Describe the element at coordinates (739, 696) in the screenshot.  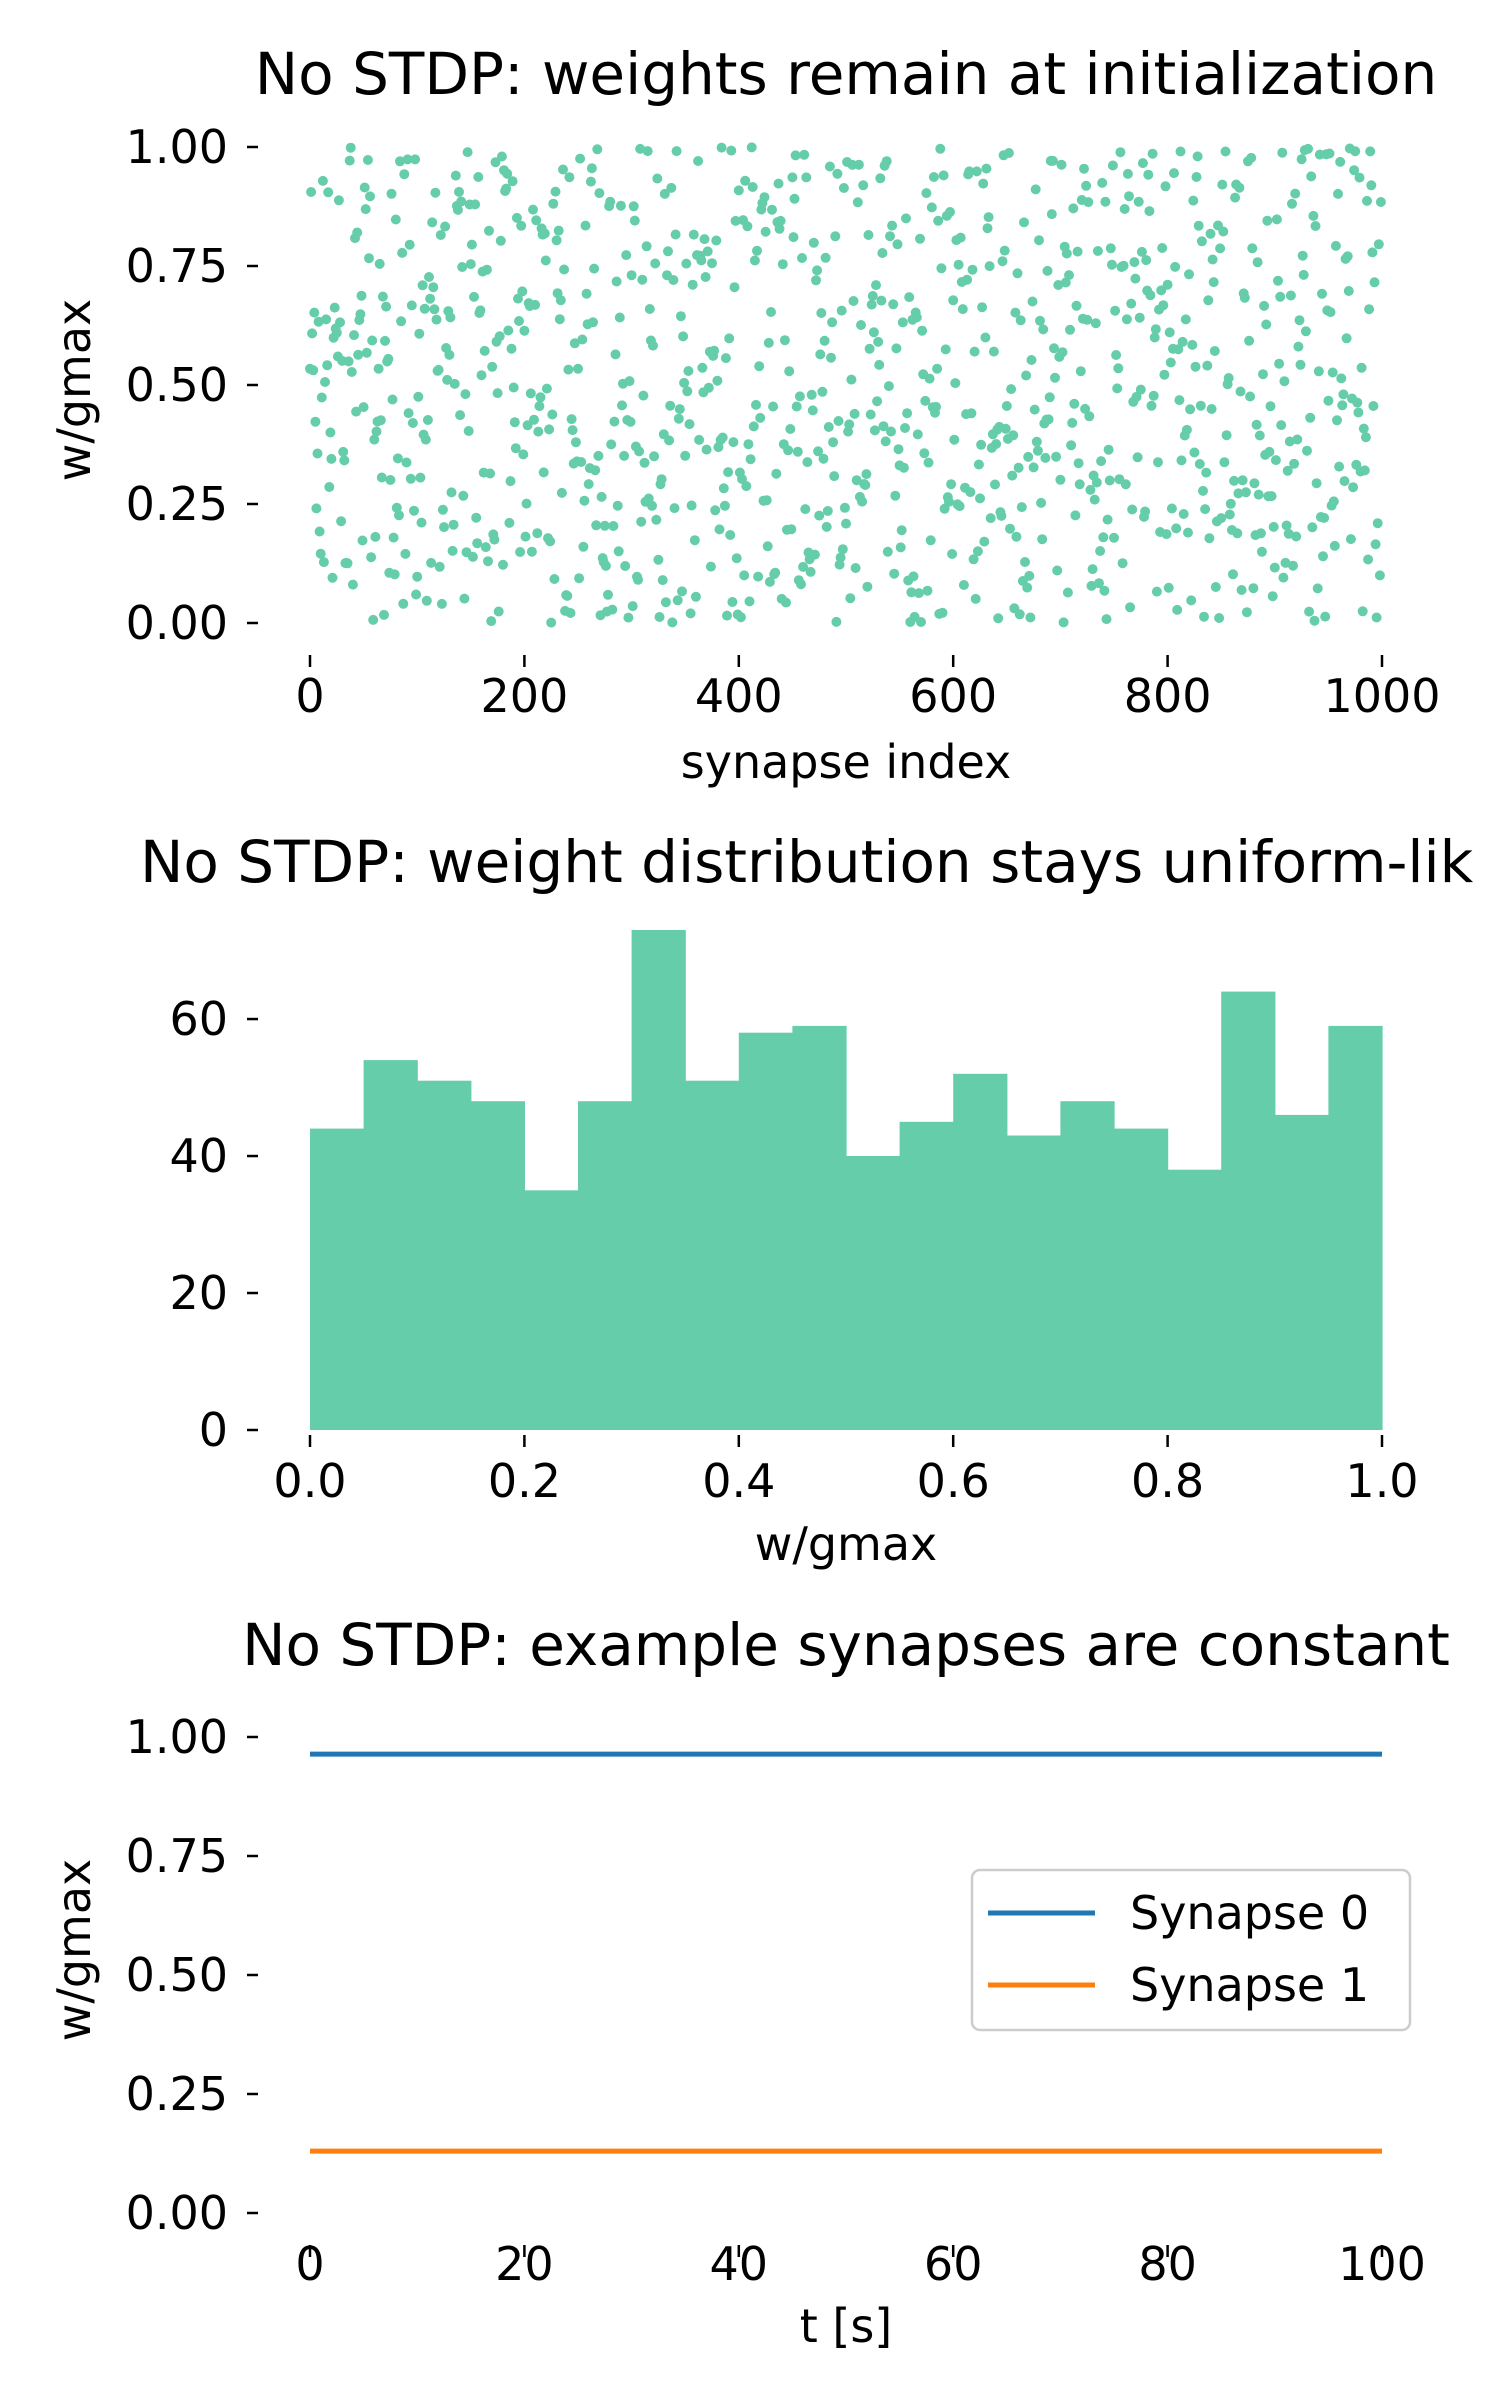
I see `scatter-x-tick-label: 400` at that location.